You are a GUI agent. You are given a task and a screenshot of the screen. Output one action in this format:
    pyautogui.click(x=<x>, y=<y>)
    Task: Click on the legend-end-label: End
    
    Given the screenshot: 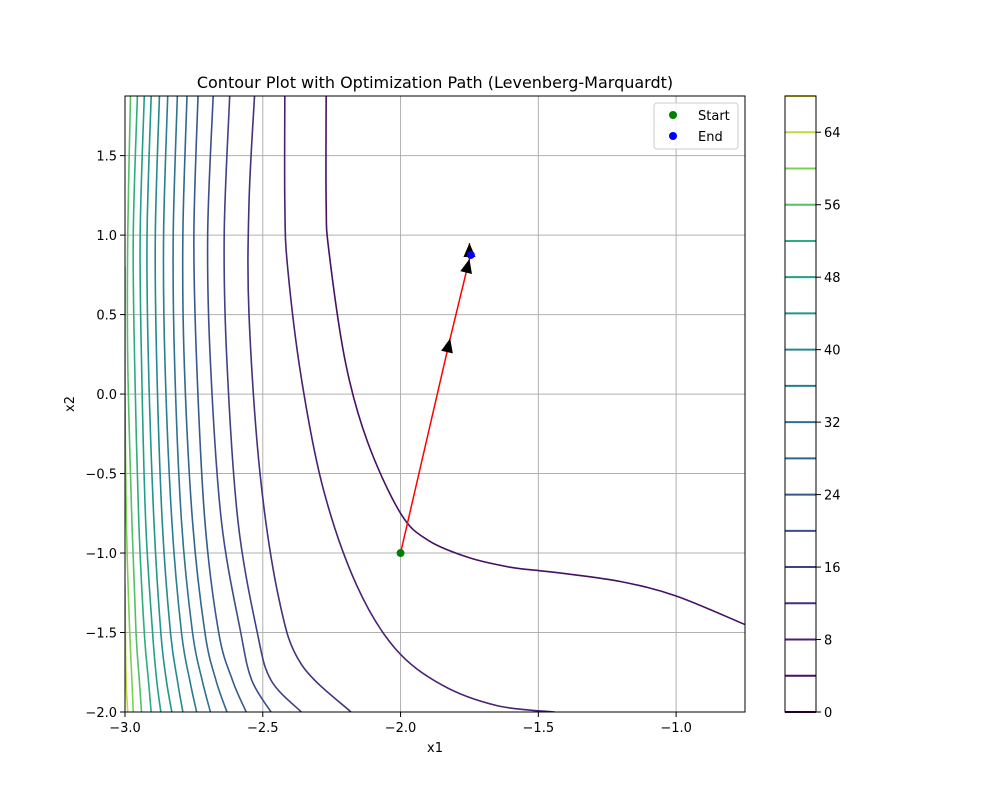 What is the action you would take?
    pyautogui.click(x=710, y=137)
    